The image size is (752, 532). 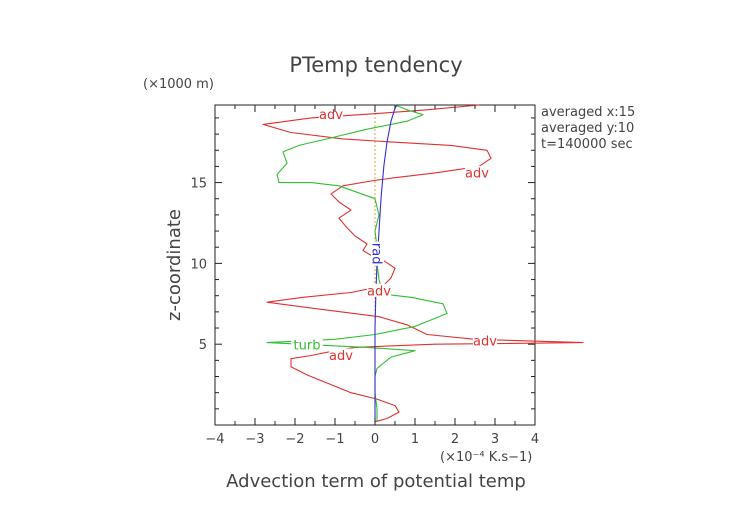 What do you see at coordinates (375, 65) in the screenshot?
I see `chart-title: PTemp tendency` at bounding box center [375, 65].